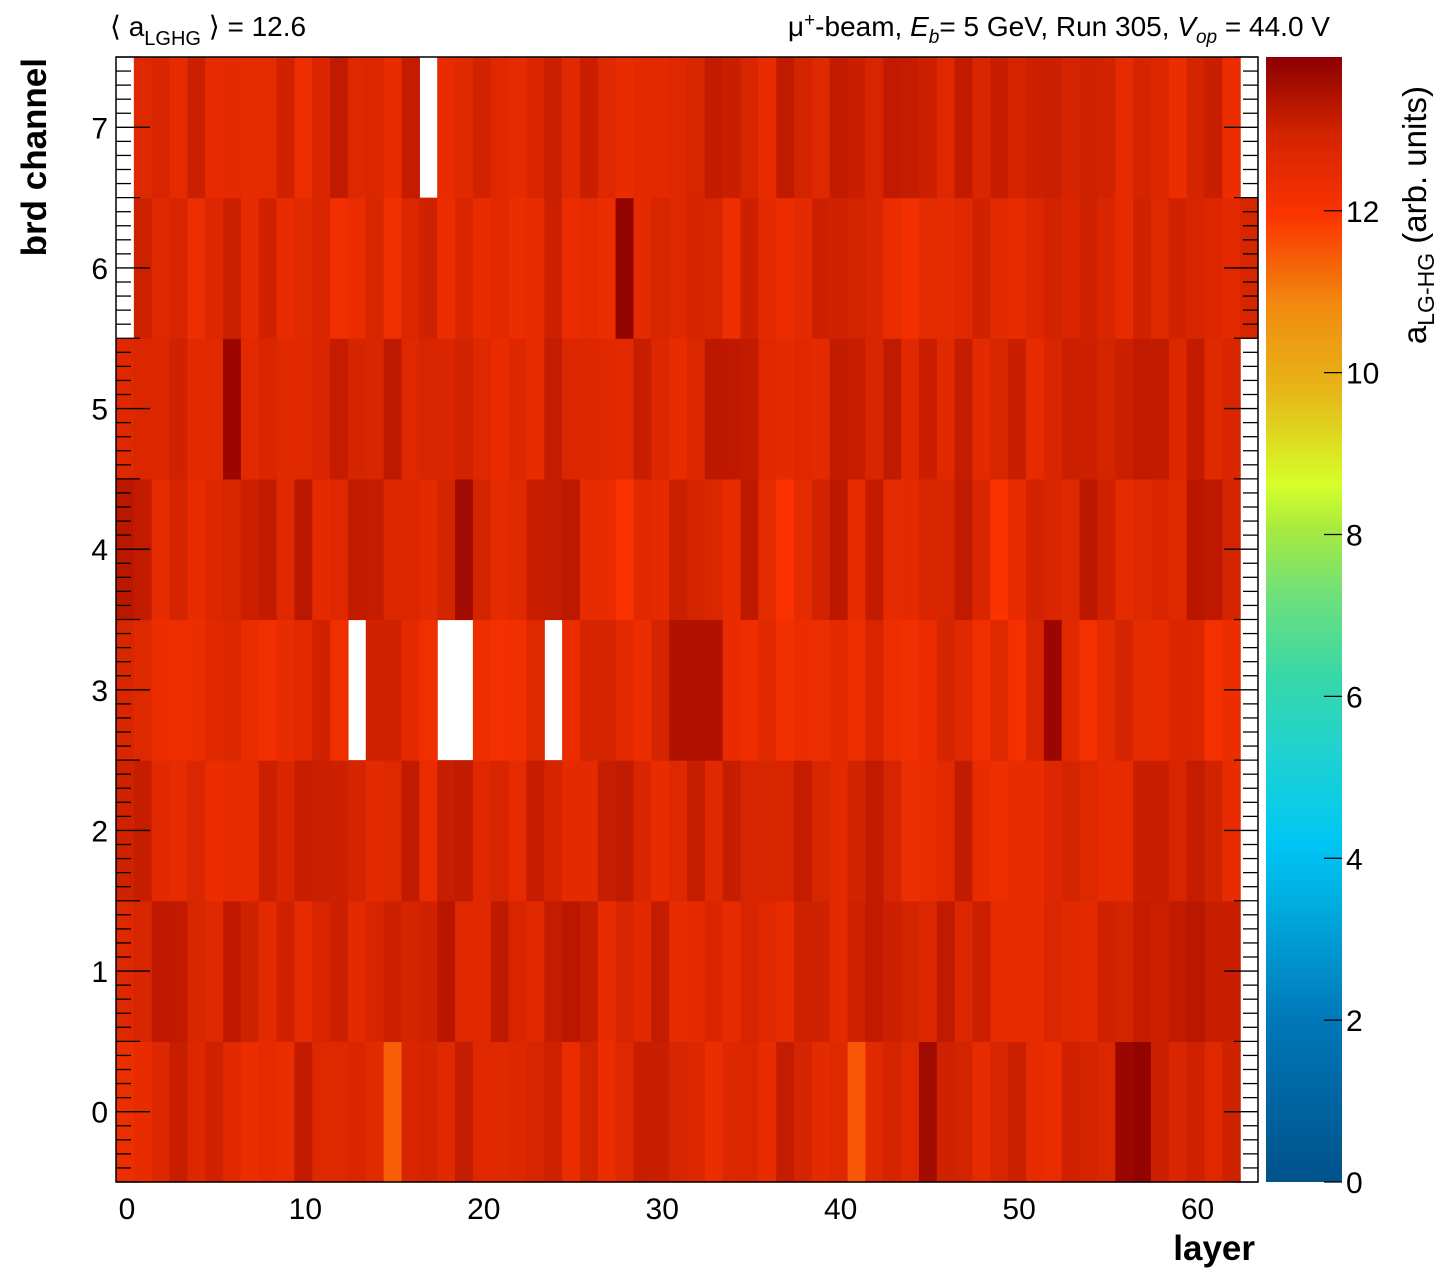 The height and width of the screenshot is (1272, 1446). Describe the element at coordinates (919, 26) in the screenshot. I see `run-E: E` at that location.